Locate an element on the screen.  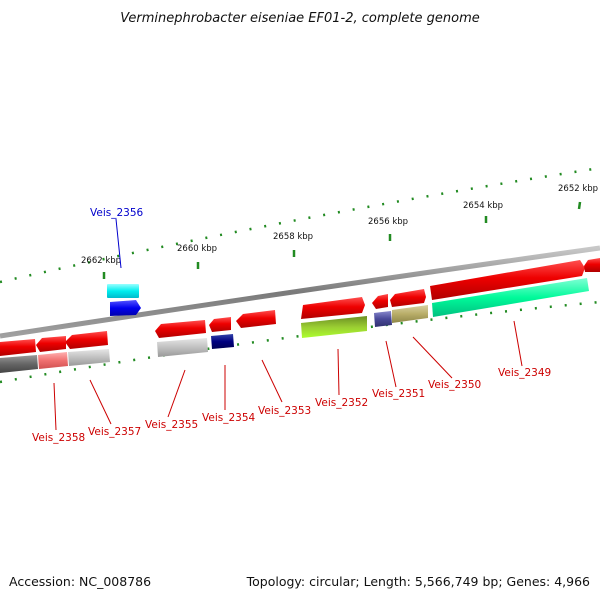
block-light-gray is located at coordinates (182, 347).